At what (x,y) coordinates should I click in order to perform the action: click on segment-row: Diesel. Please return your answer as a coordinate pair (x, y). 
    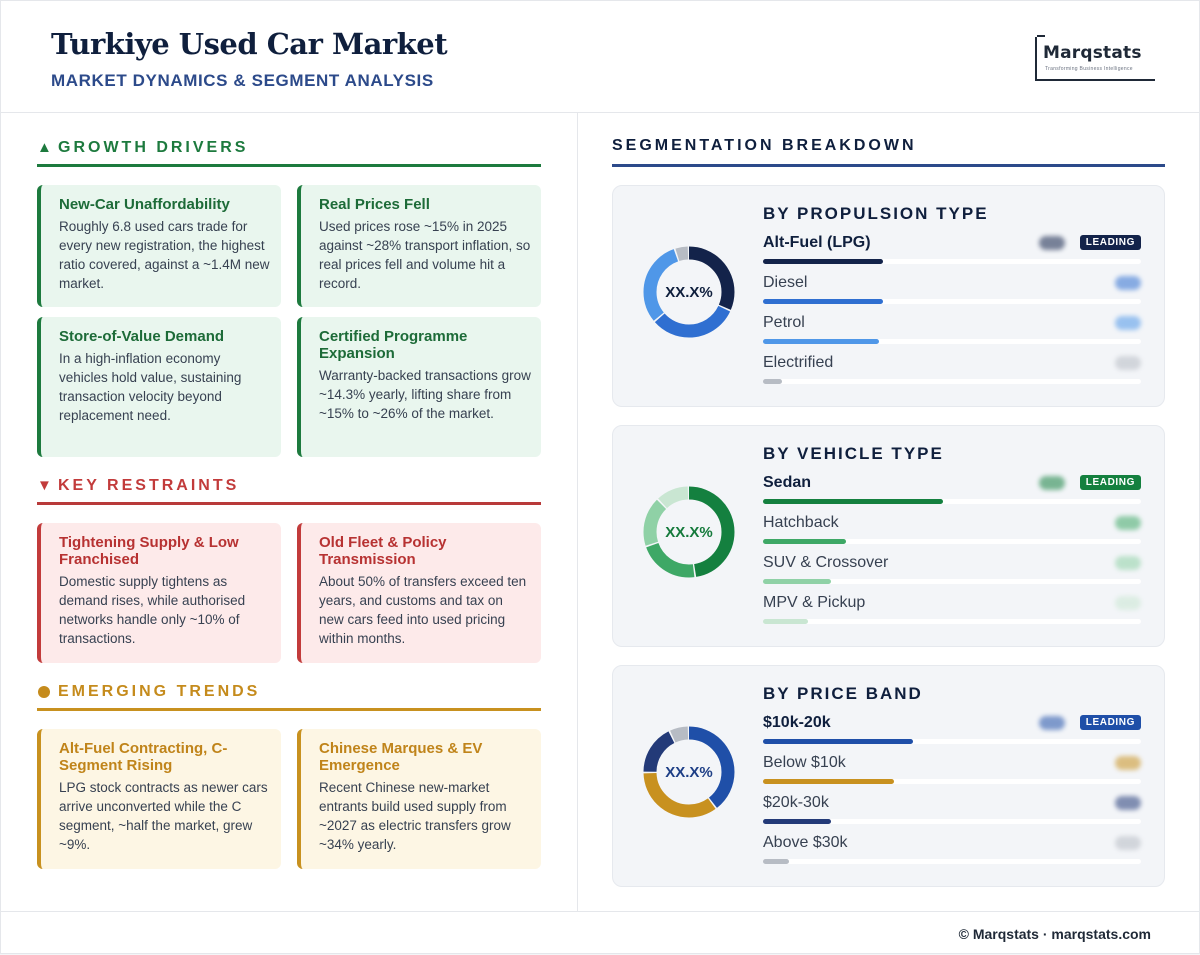
    Looking at the image, I should click on (952, 294).